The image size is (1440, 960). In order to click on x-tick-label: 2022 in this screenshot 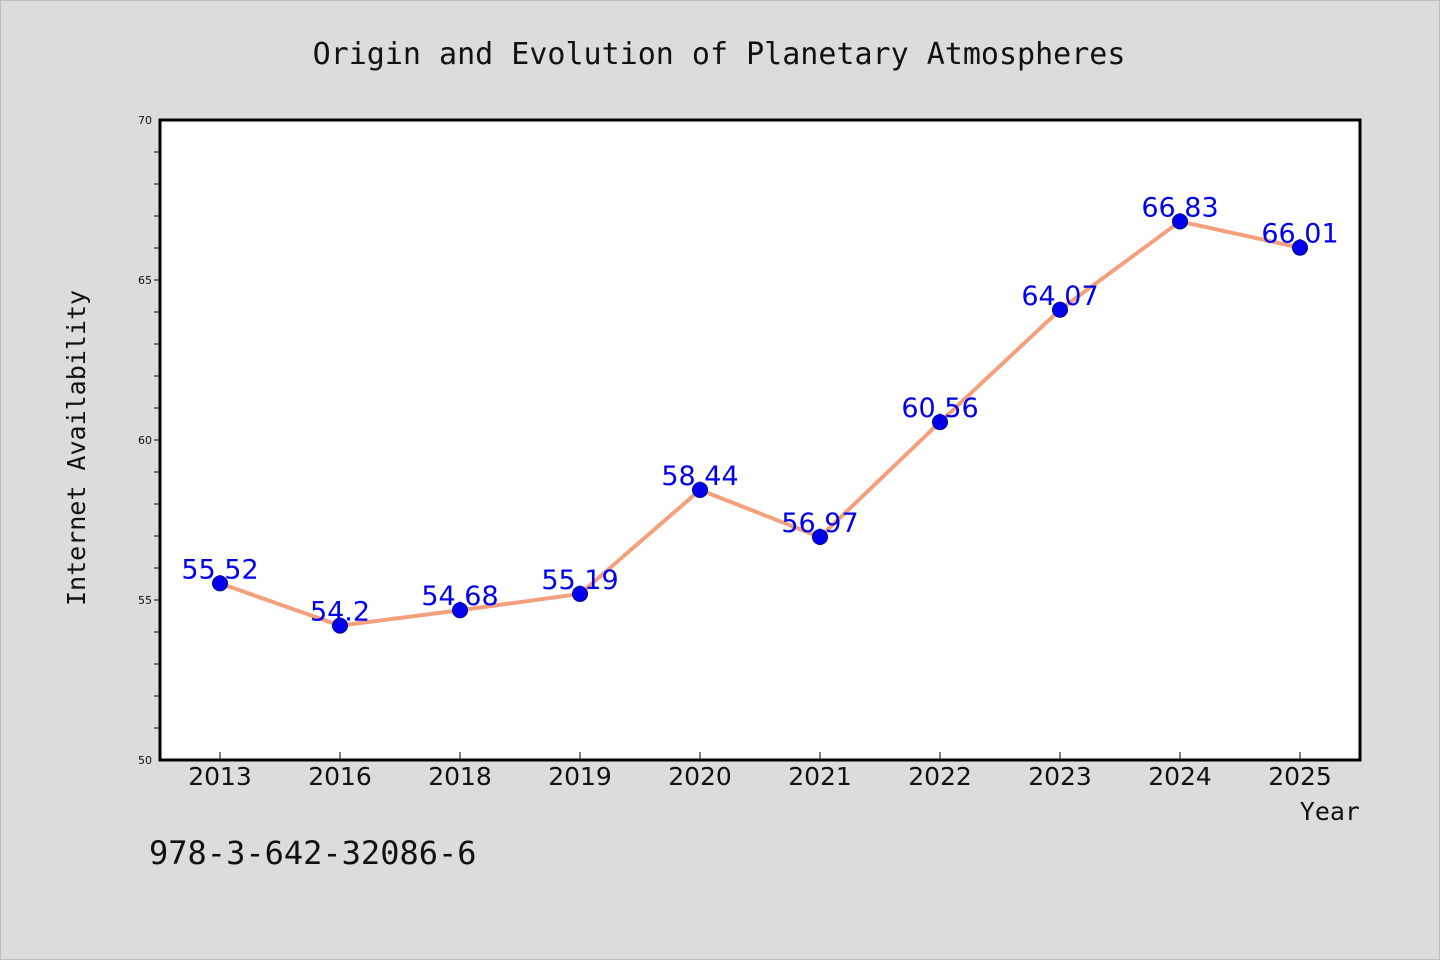, I will do `click(940, 776)`.